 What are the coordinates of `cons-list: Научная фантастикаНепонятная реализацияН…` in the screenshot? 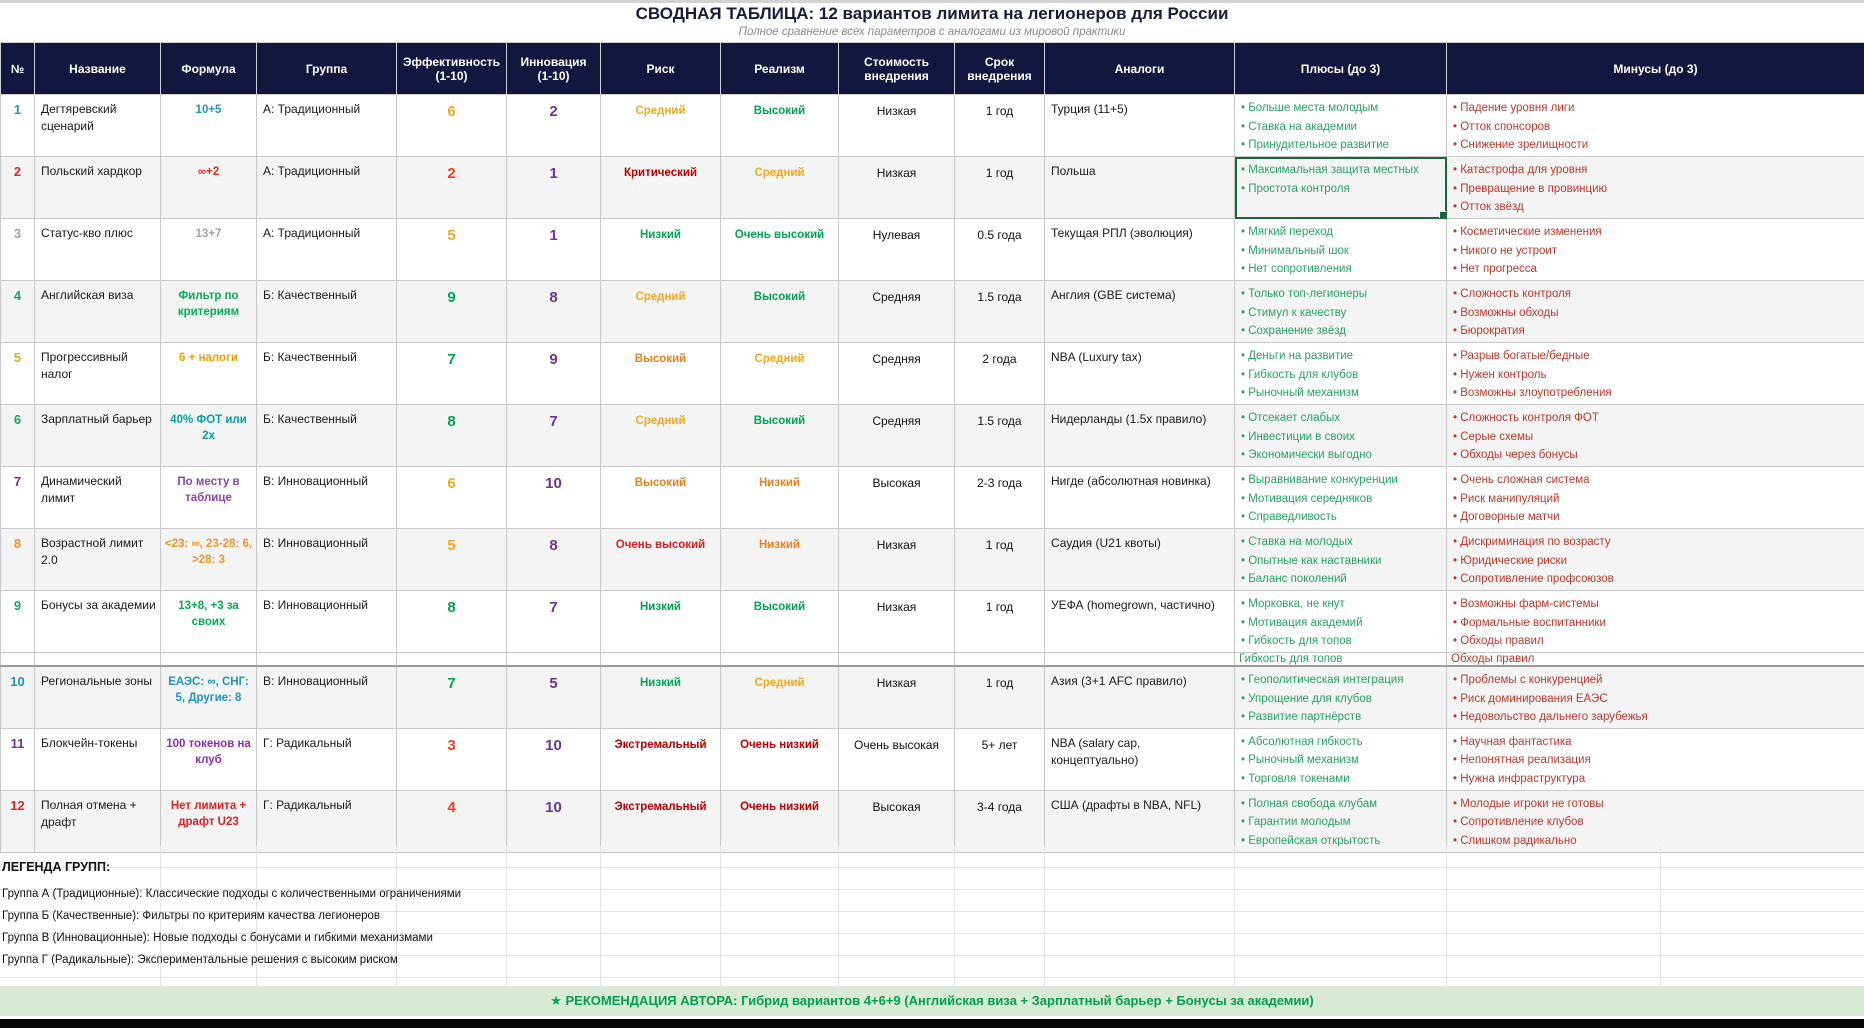 It's located at (1655, 759).